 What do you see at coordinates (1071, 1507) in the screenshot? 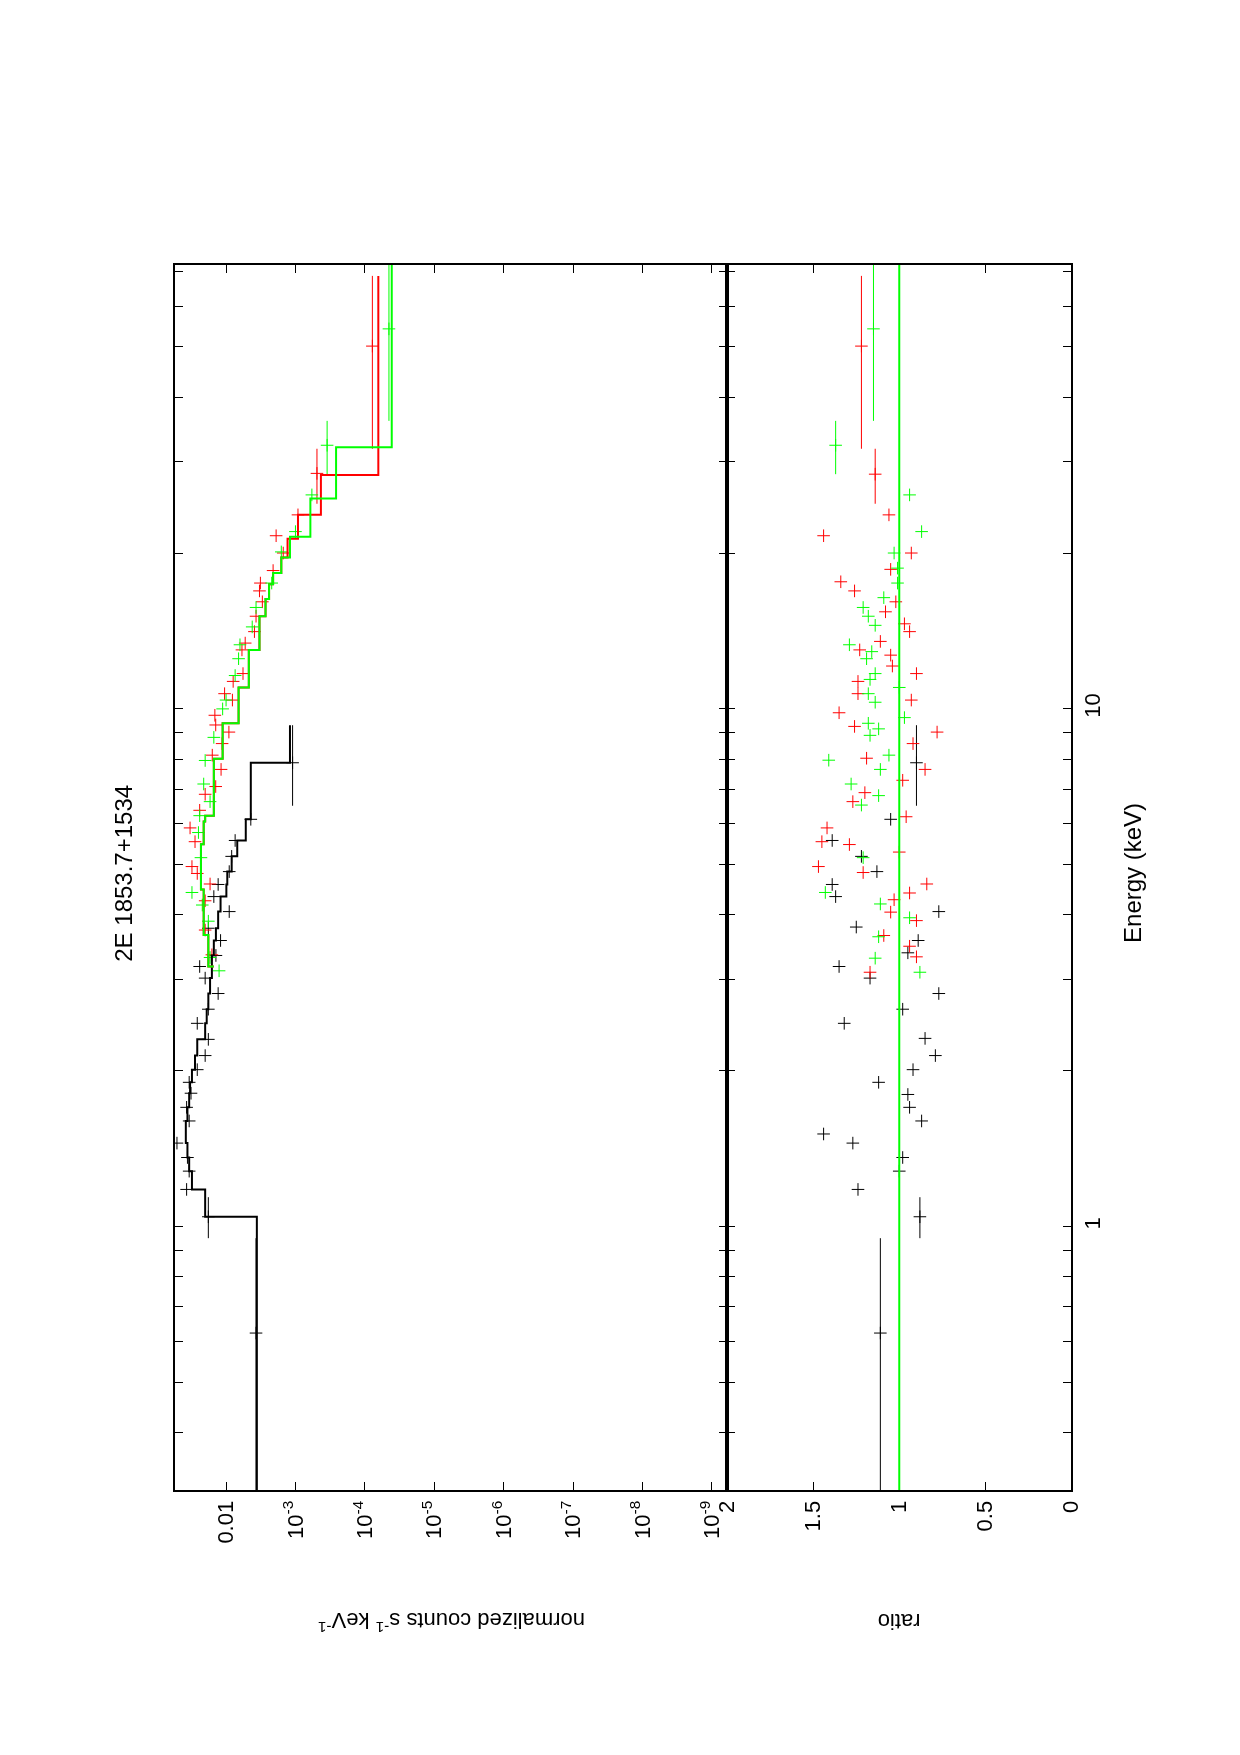
I see `x-tick-label: 0` at bounding box center [1071, 1507].